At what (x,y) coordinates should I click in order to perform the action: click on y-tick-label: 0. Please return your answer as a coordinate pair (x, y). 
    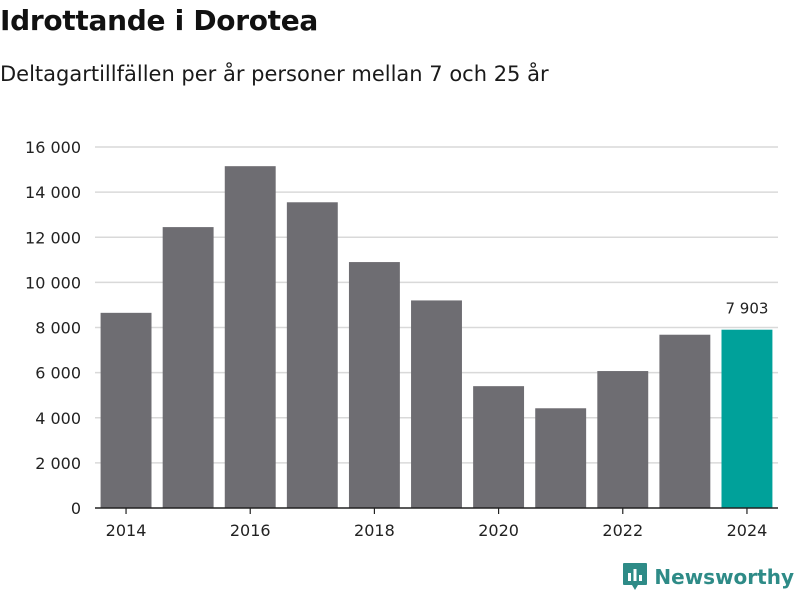
    Looking at the image, I should click on (76, 508).